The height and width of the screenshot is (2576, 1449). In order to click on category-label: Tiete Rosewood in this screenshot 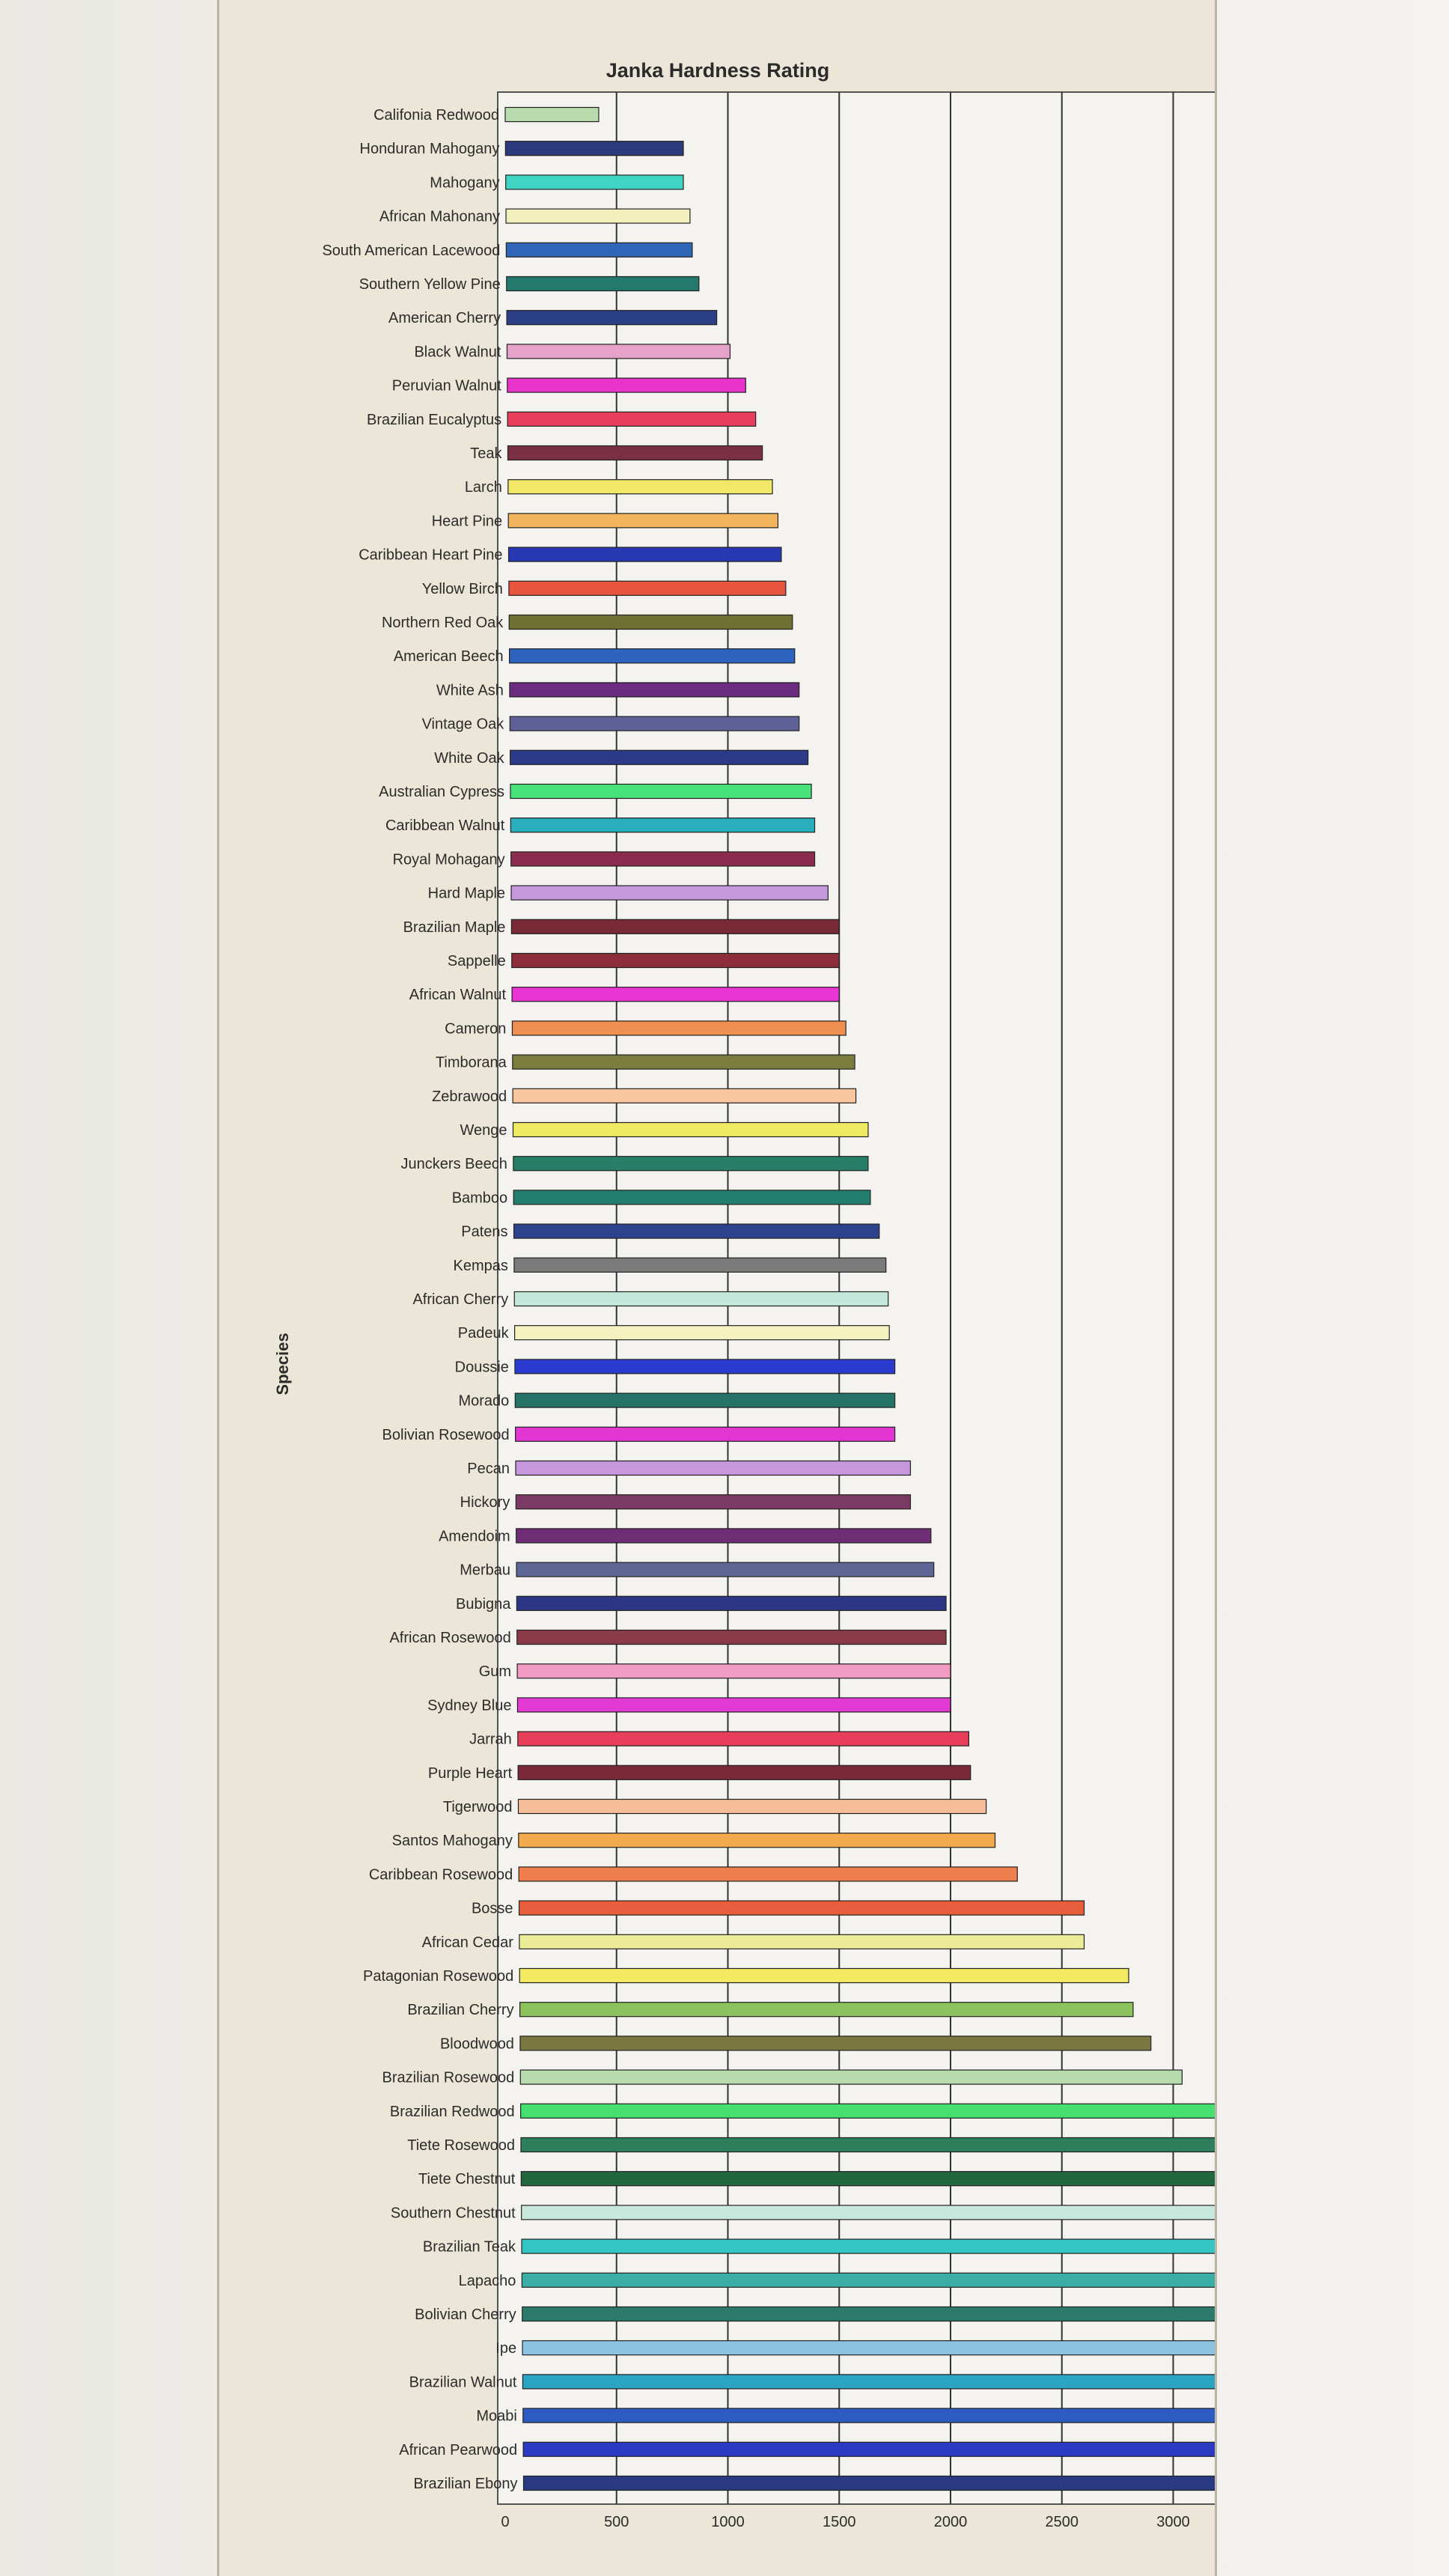, I will do `click(461, 2145)`.